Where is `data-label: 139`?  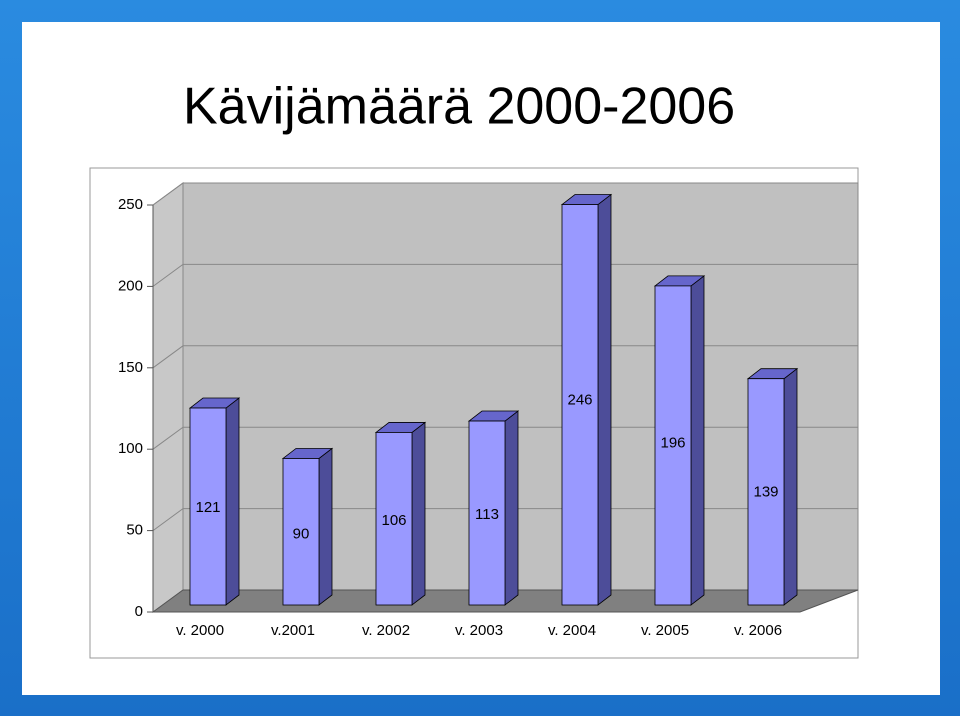
data-label: 139 is located at coordinates (765, 491).